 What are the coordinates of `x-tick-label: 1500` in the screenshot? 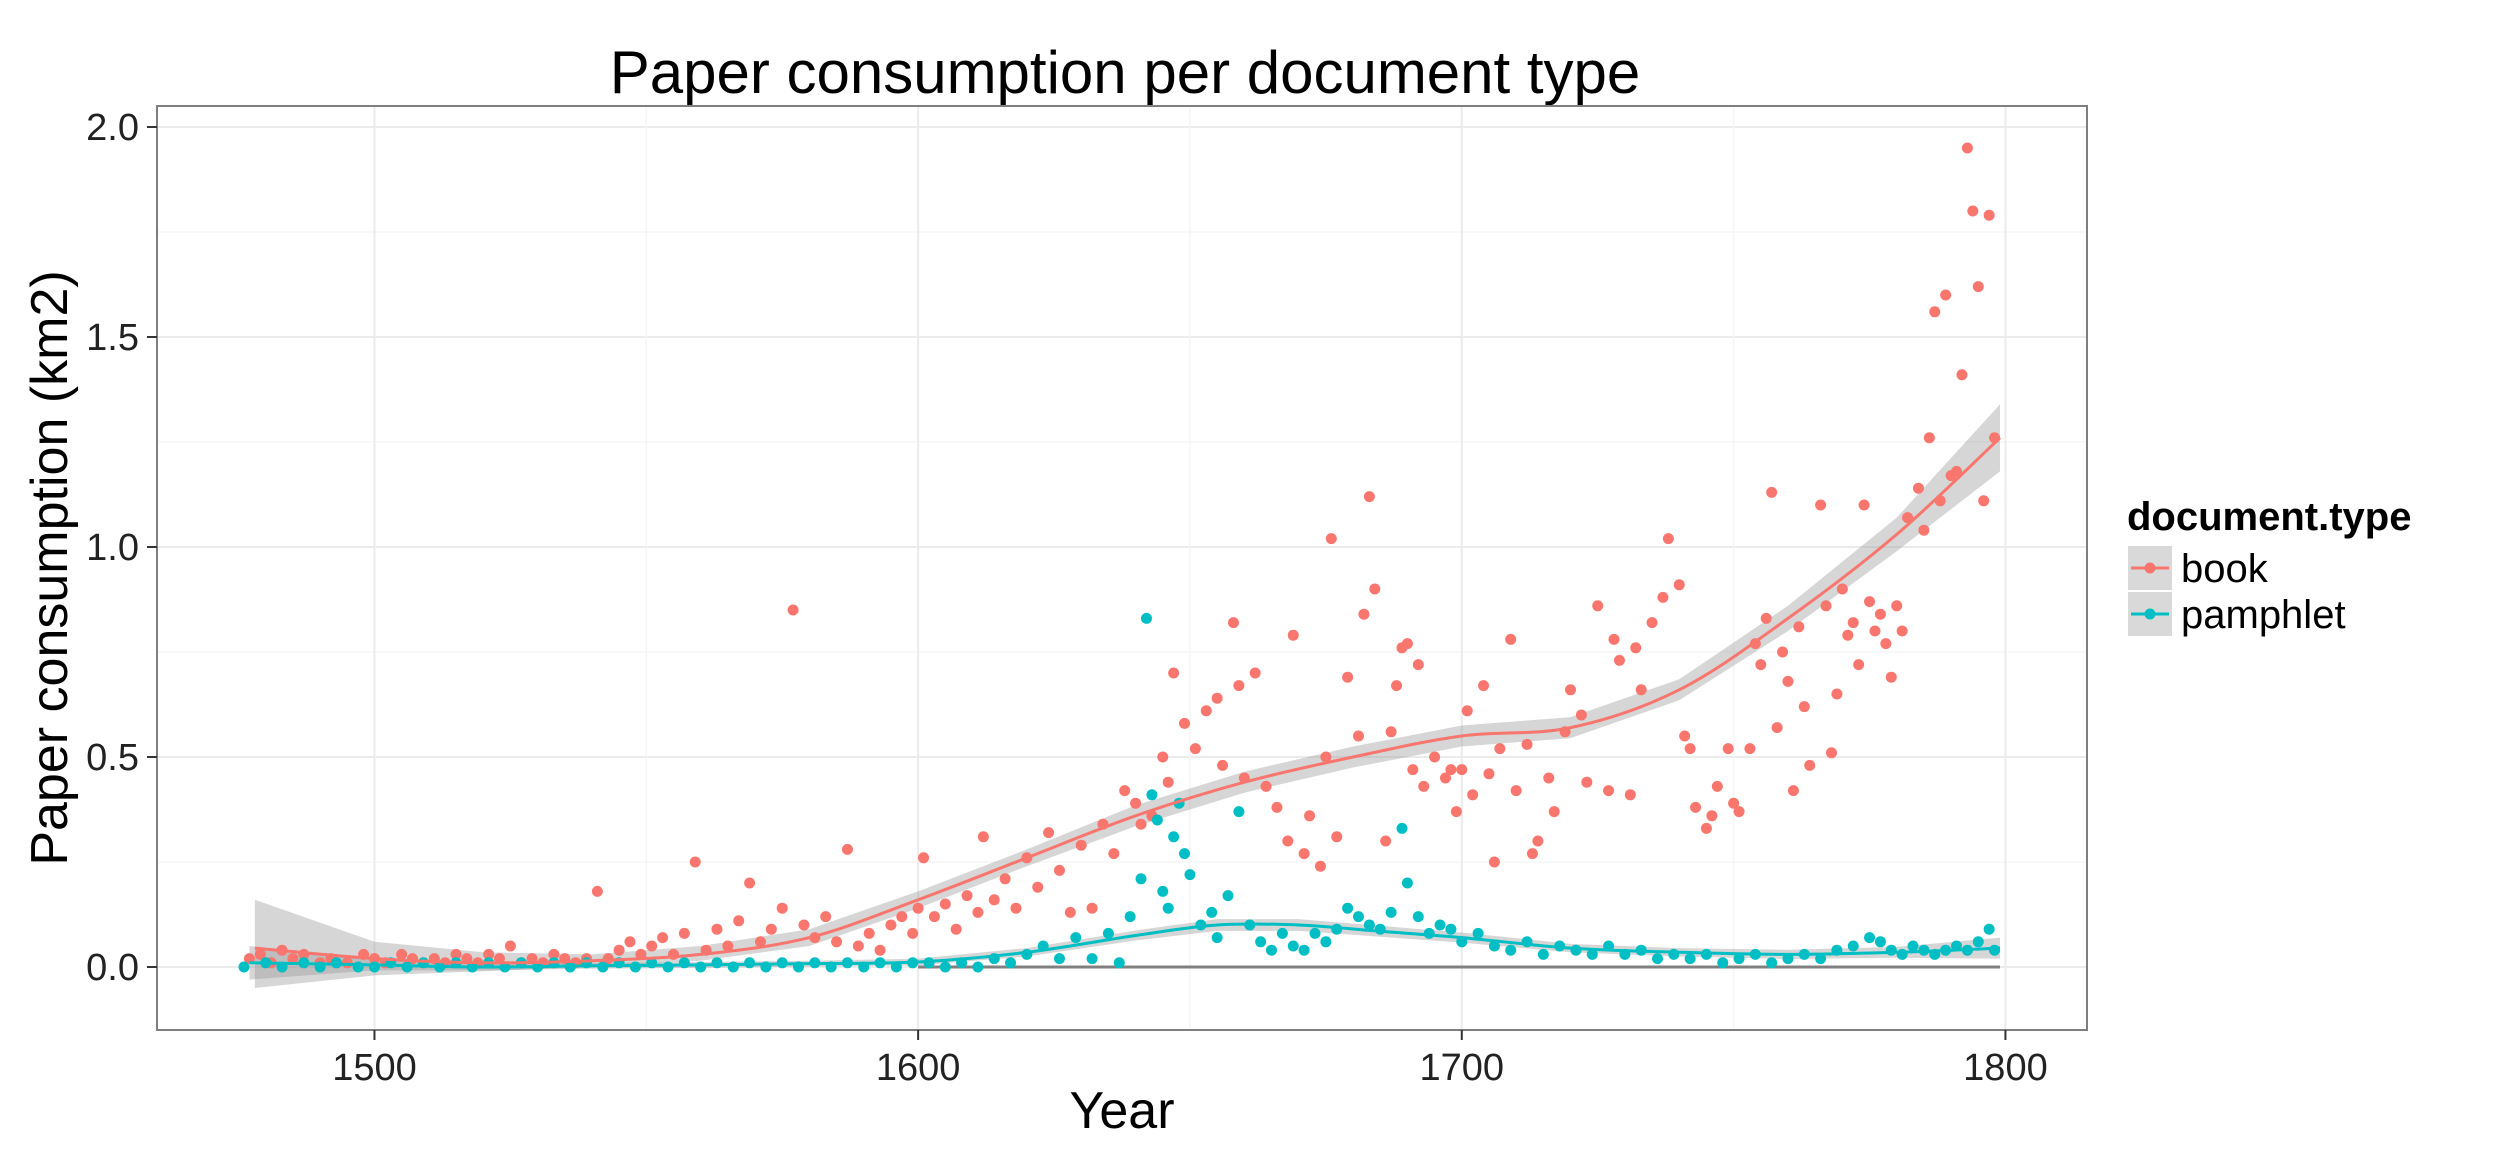 It's located at (374, 1068).